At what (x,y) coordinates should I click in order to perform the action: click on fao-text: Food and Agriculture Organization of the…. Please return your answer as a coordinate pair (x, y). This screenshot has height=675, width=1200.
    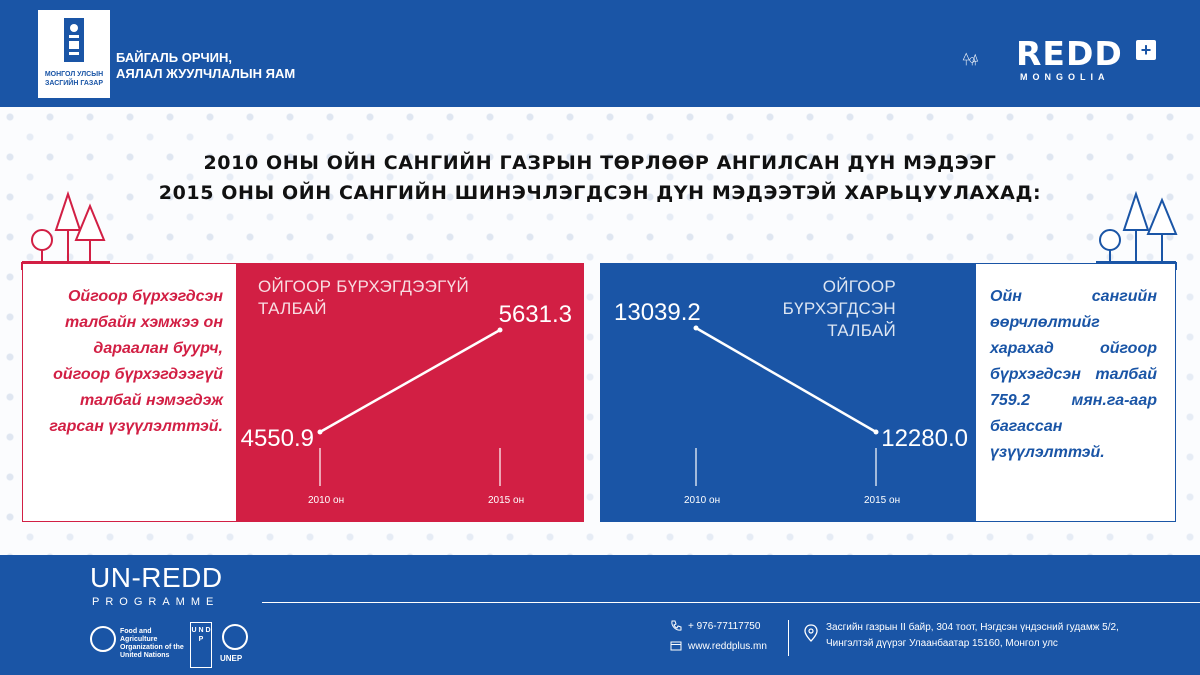
    Looking at the image, I should click on (152, 643).